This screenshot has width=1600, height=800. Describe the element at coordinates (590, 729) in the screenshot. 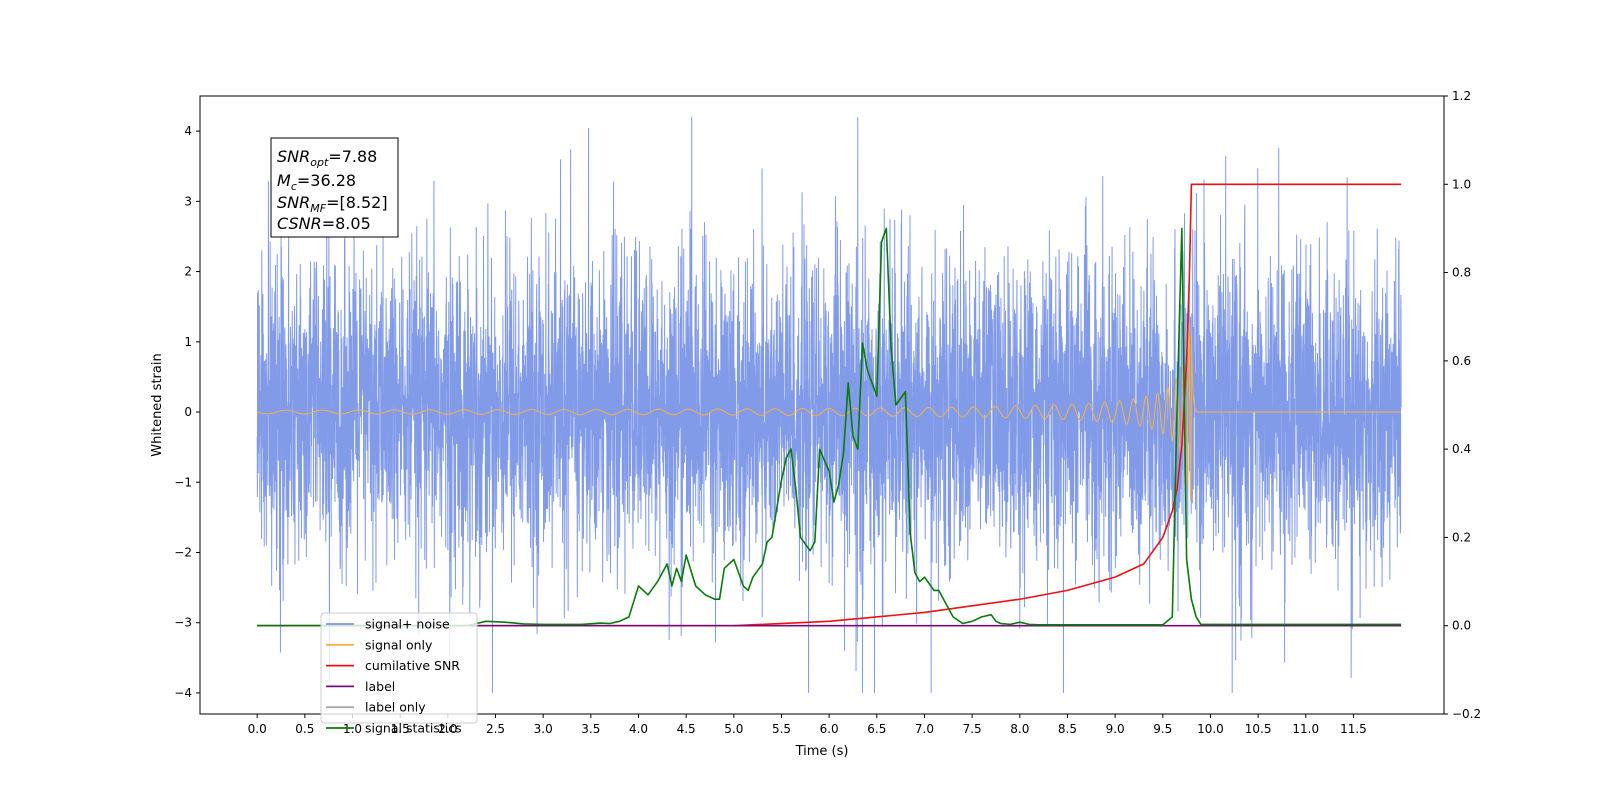

I see `x-tick-label: 3.5` at that location.